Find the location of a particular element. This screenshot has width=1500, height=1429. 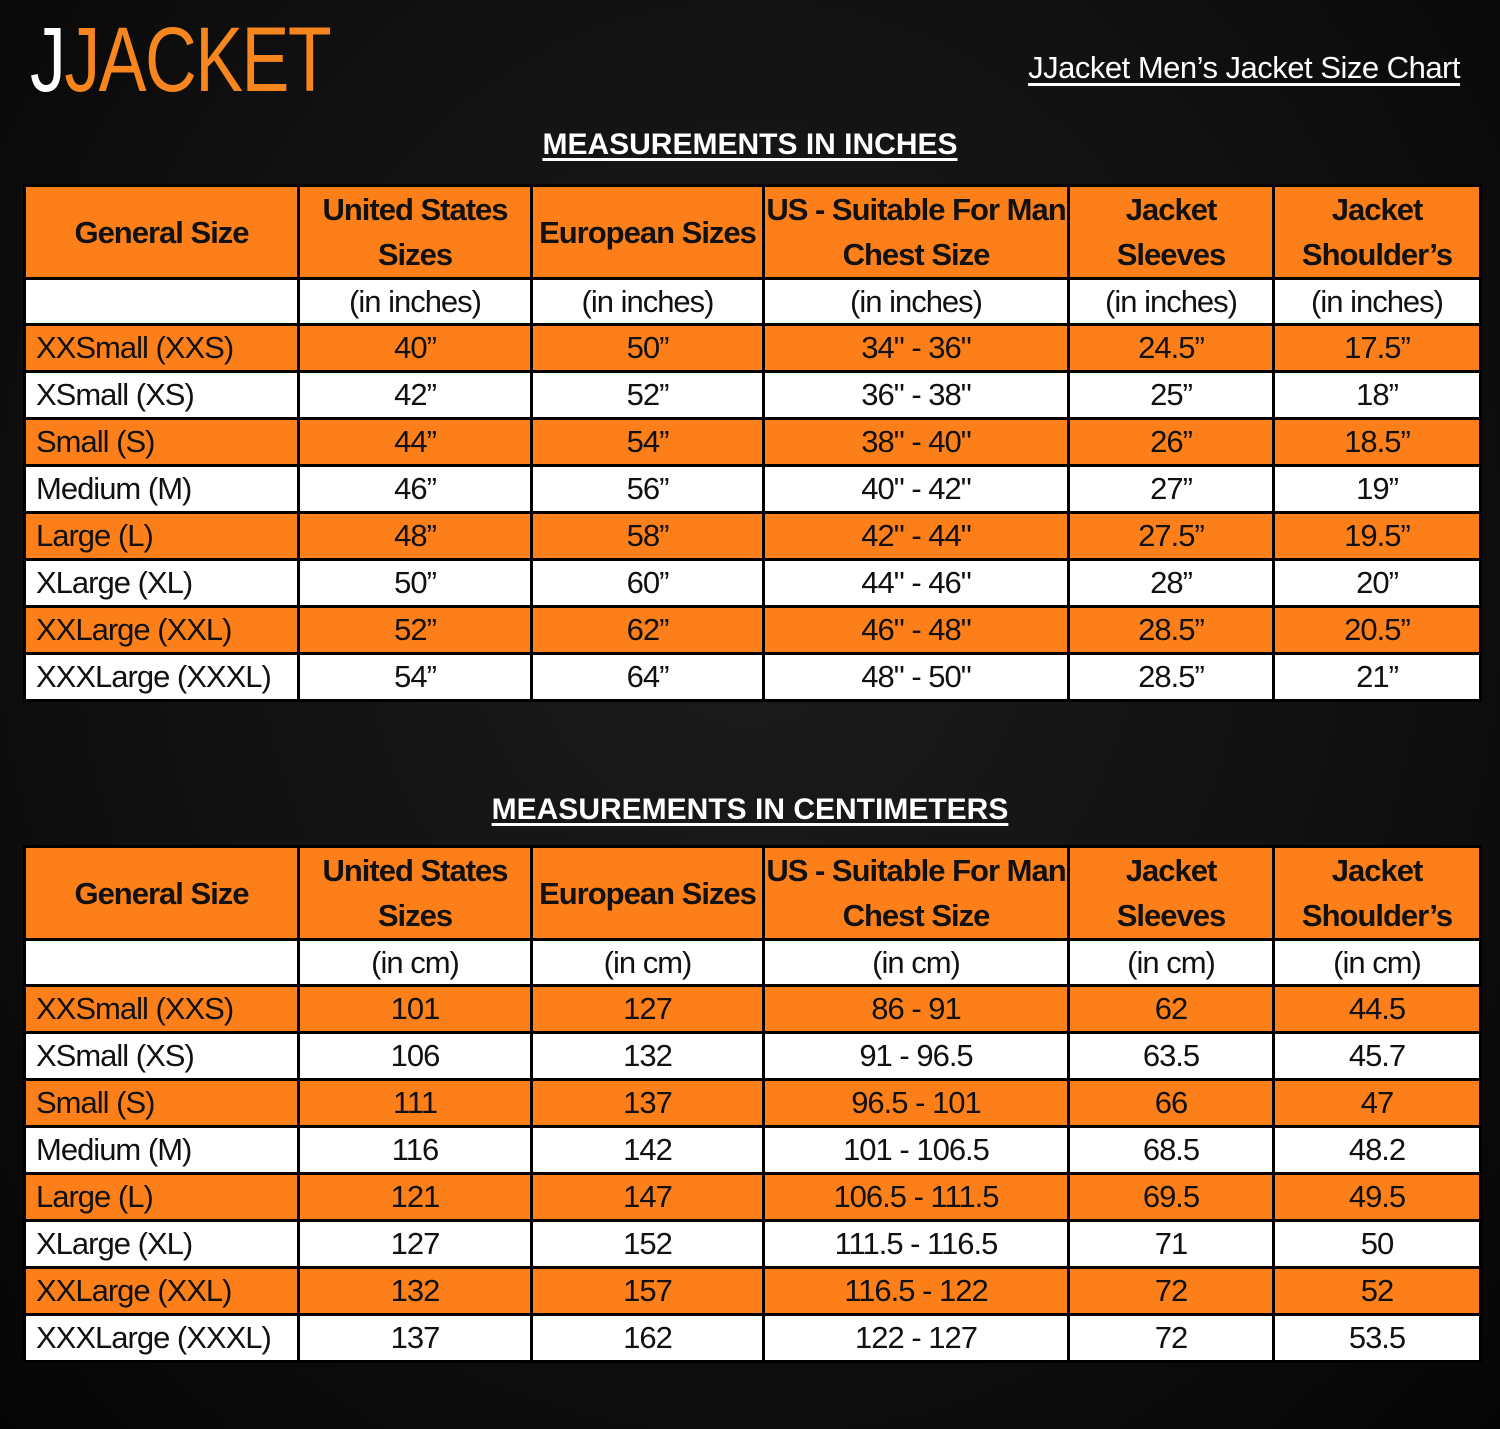

table-row: XXLarge (XXL) 132 157 116.5 - 122 72 52 is located at coordinates (752, 1291).